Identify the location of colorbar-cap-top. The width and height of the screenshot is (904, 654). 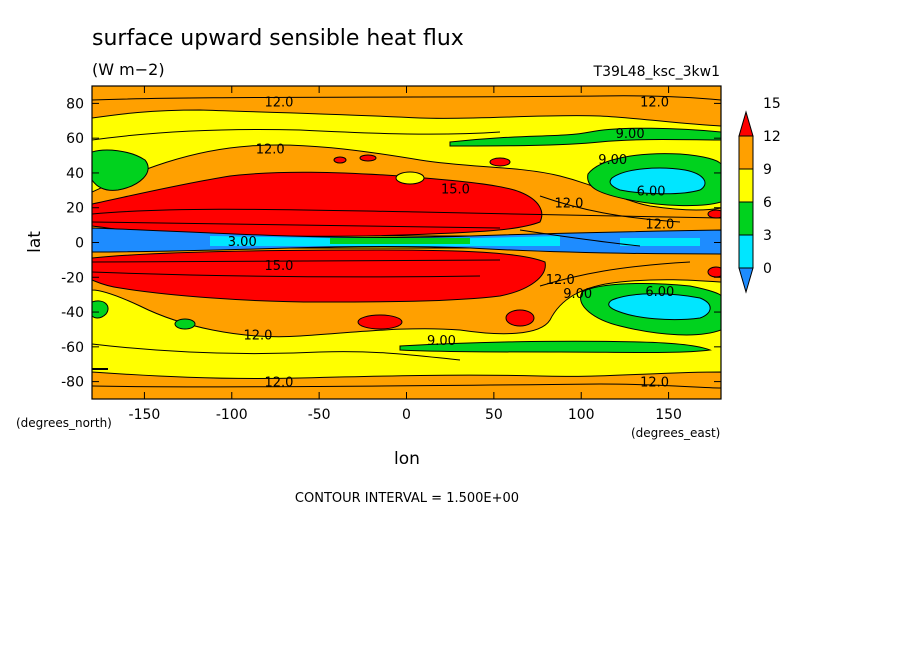
(746, 123).